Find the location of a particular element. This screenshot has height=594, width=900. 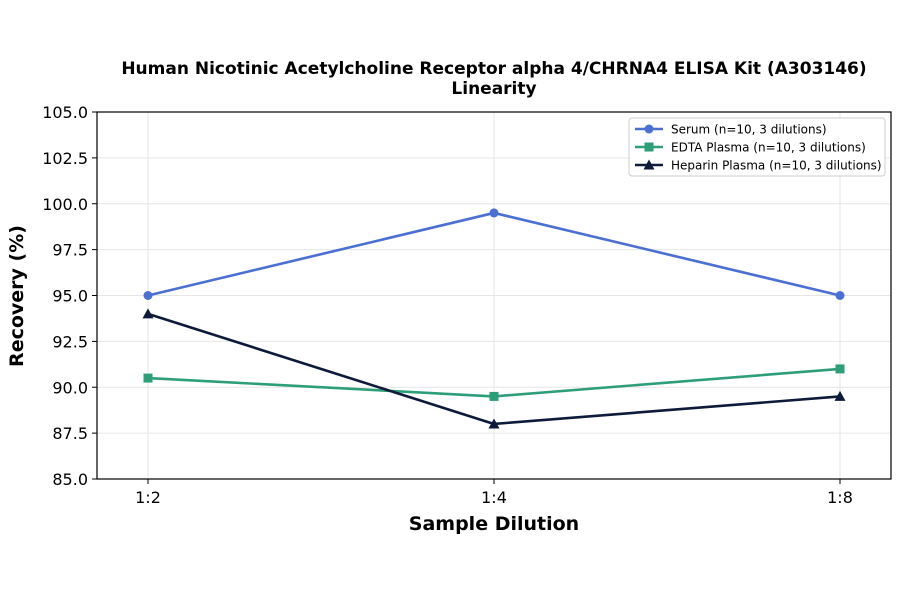

x-axis-ticks: 1:2 1:4 1:8 is located at coordinates (494, 493).